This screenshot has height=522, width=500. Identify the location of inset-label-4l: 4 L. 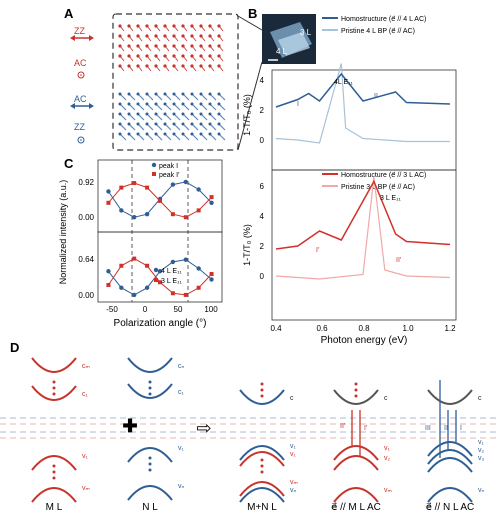
(282, 51).